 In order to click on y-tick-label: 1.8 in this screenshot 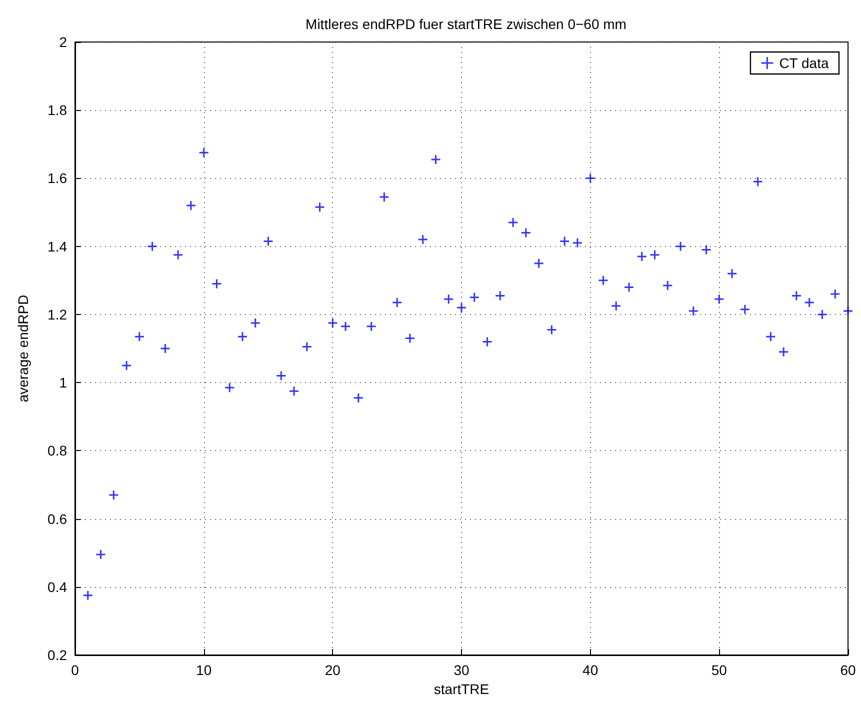, I will do `click(58, 110)`.